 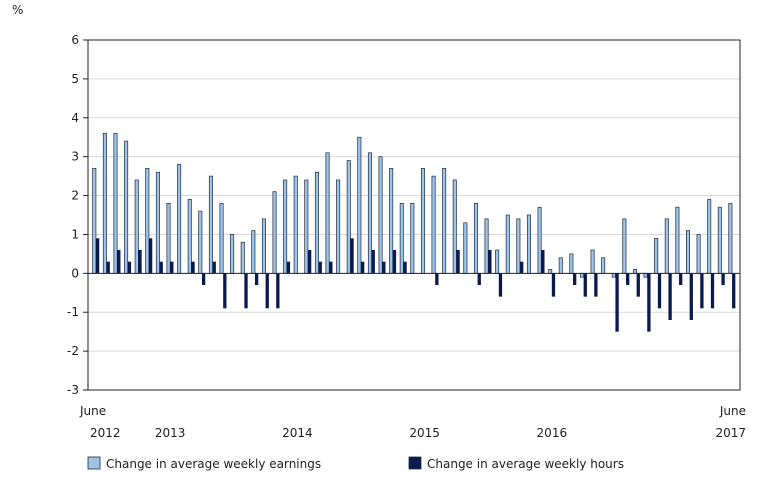 What do you see at coordinates (17, 10) in the screenshot?
I see `y-axis-unit-label: %` at bounding box center [17, 10].